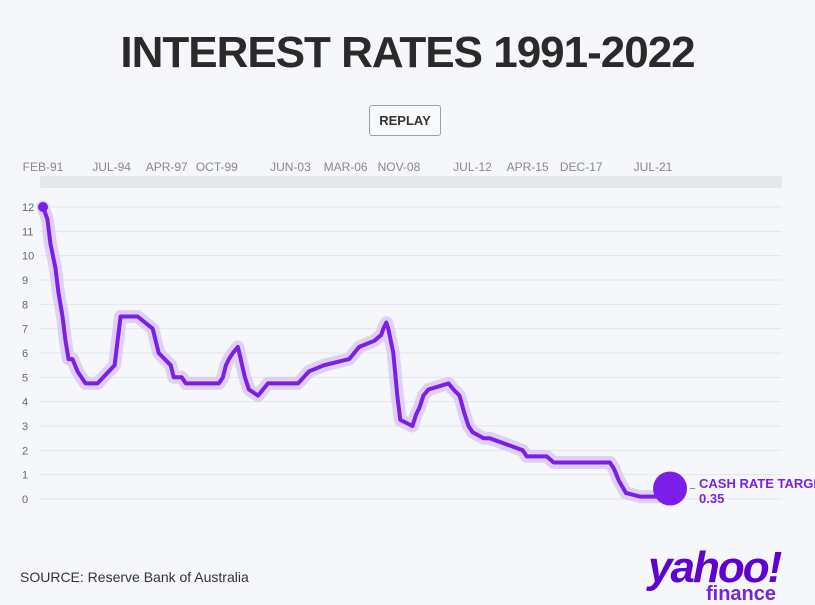 This screenshot has height=605, width=815. I want to click on source-note: SOURCE: Reserve Bank of Australia, so click(134, 577).